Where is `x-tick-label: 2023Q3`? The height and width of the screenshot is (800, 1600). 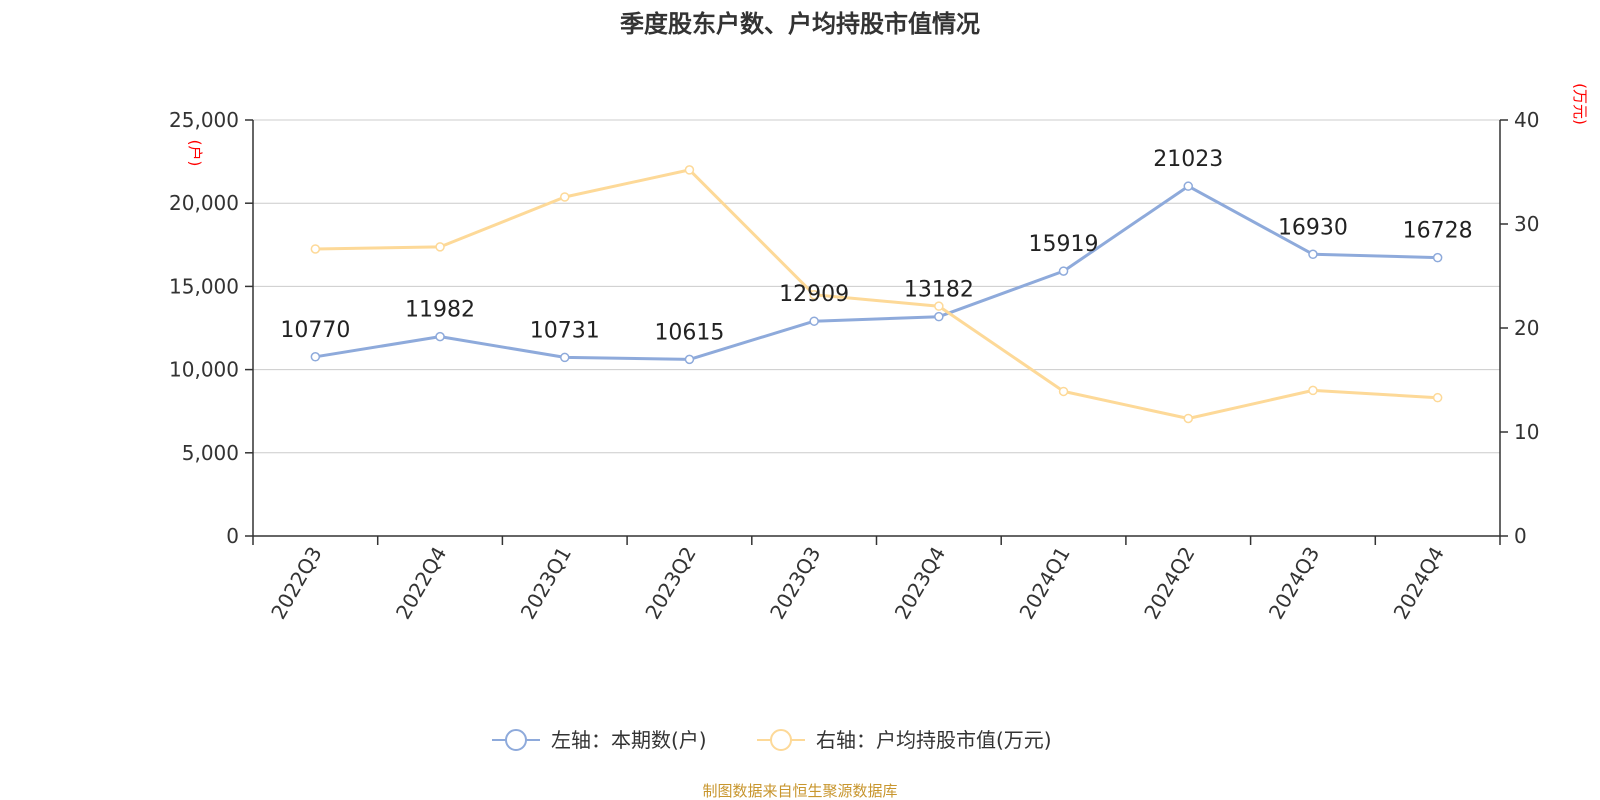
x-tick-label: 2023Q3 is located at coordinates (795, 583).